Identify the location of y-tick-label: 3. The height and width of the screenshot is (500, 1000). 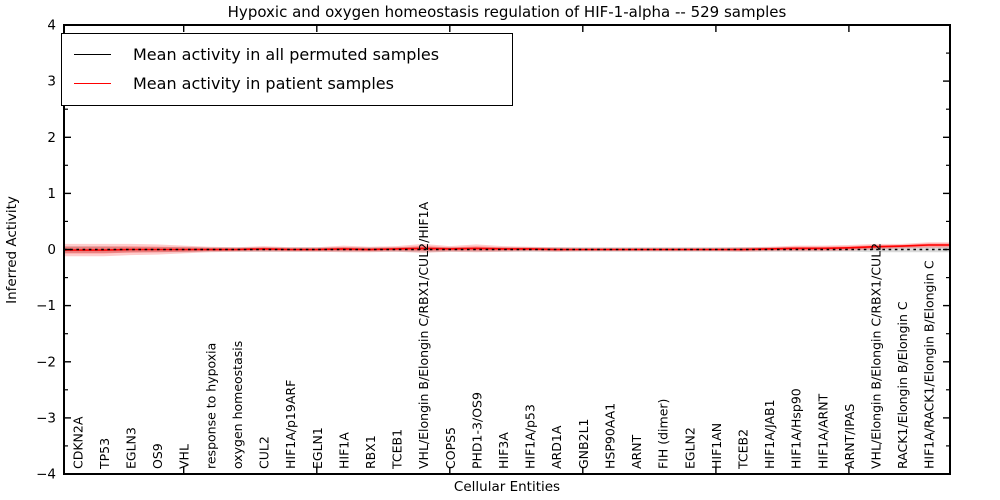
(51, 82).